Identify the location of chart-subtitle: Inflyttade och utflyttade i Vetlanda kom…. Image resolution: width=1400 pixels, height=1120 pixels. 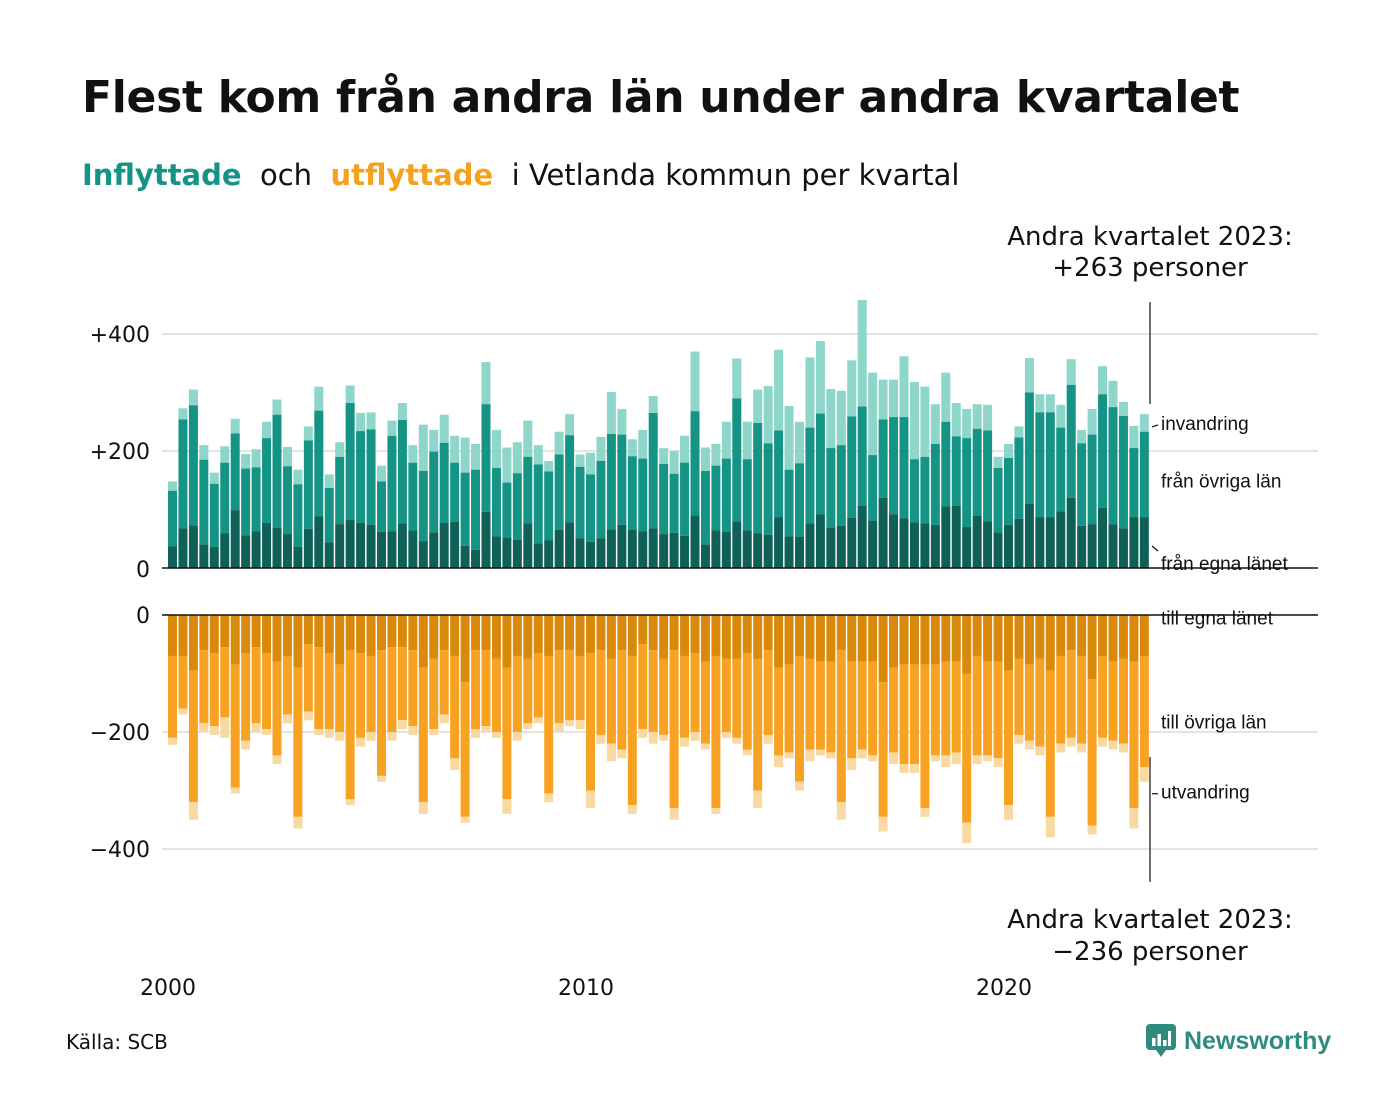
(521, 175).